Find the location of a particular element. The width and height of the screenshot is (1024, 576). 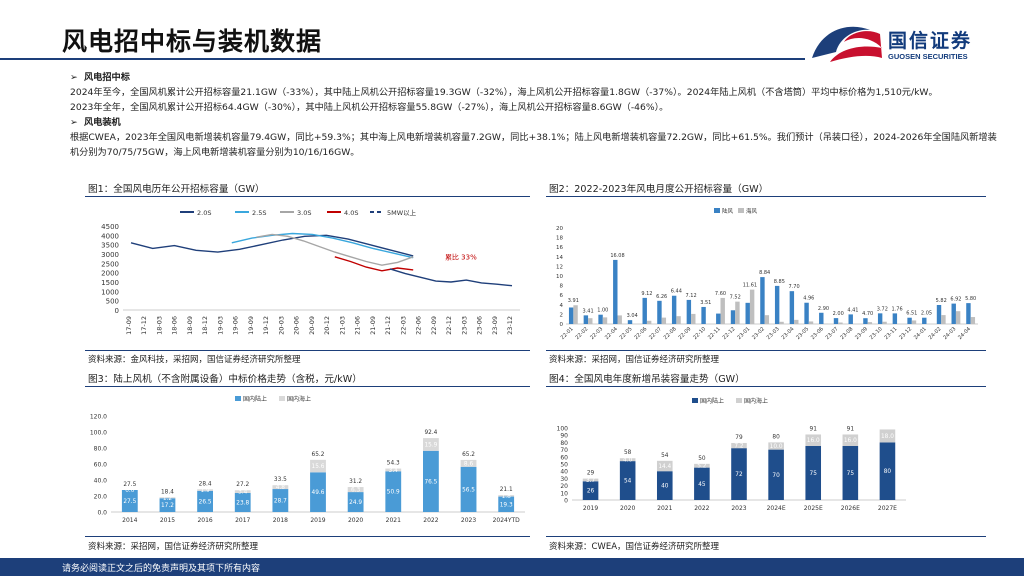

data-label: 2.05 is located at coordinates (926, 314).